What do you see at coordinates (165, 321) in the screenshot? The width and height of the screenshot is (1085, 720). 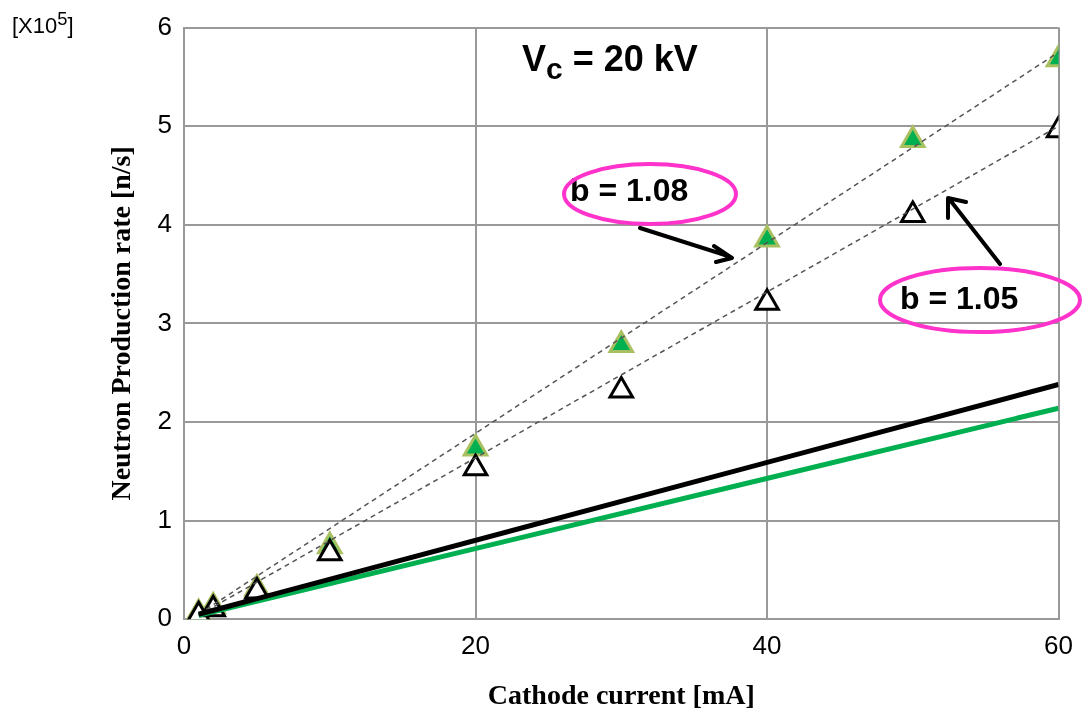 I see `y-tick-label: 3` at bounding box center [165, 321].